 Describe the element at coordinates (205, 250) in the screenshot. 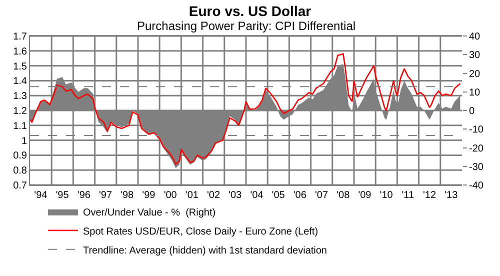

I see `legend-label: Trendline: Average (hidden) with 1st standard deviation` at that location.